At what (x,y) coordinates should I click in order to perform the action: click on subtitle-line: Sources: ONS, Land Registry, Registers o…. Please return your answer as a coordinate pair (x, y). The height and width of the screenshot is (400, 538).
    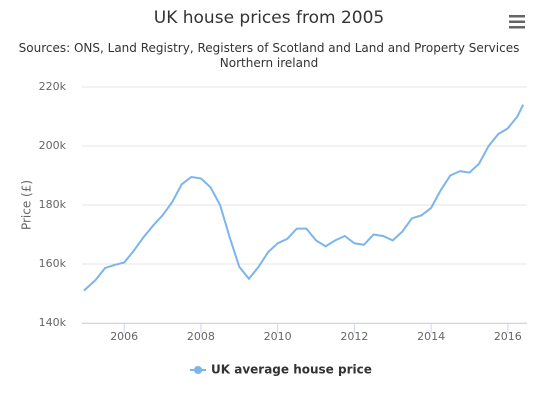
    Looking at the image, I should click on (269, 48).